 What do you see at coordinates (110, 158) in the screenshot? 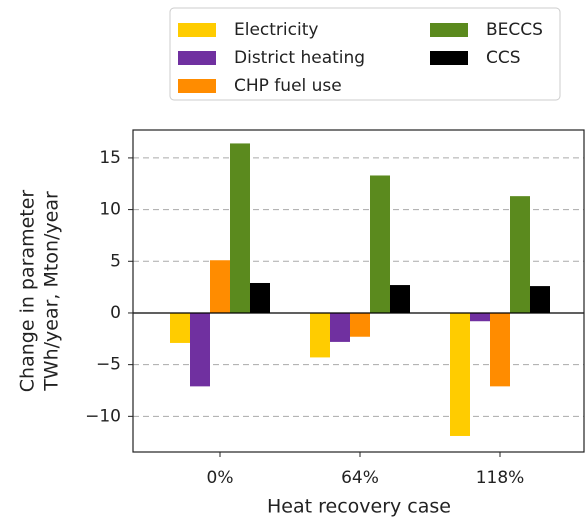
I see `y-tick-label: 15` at bounding box center [110, 158].